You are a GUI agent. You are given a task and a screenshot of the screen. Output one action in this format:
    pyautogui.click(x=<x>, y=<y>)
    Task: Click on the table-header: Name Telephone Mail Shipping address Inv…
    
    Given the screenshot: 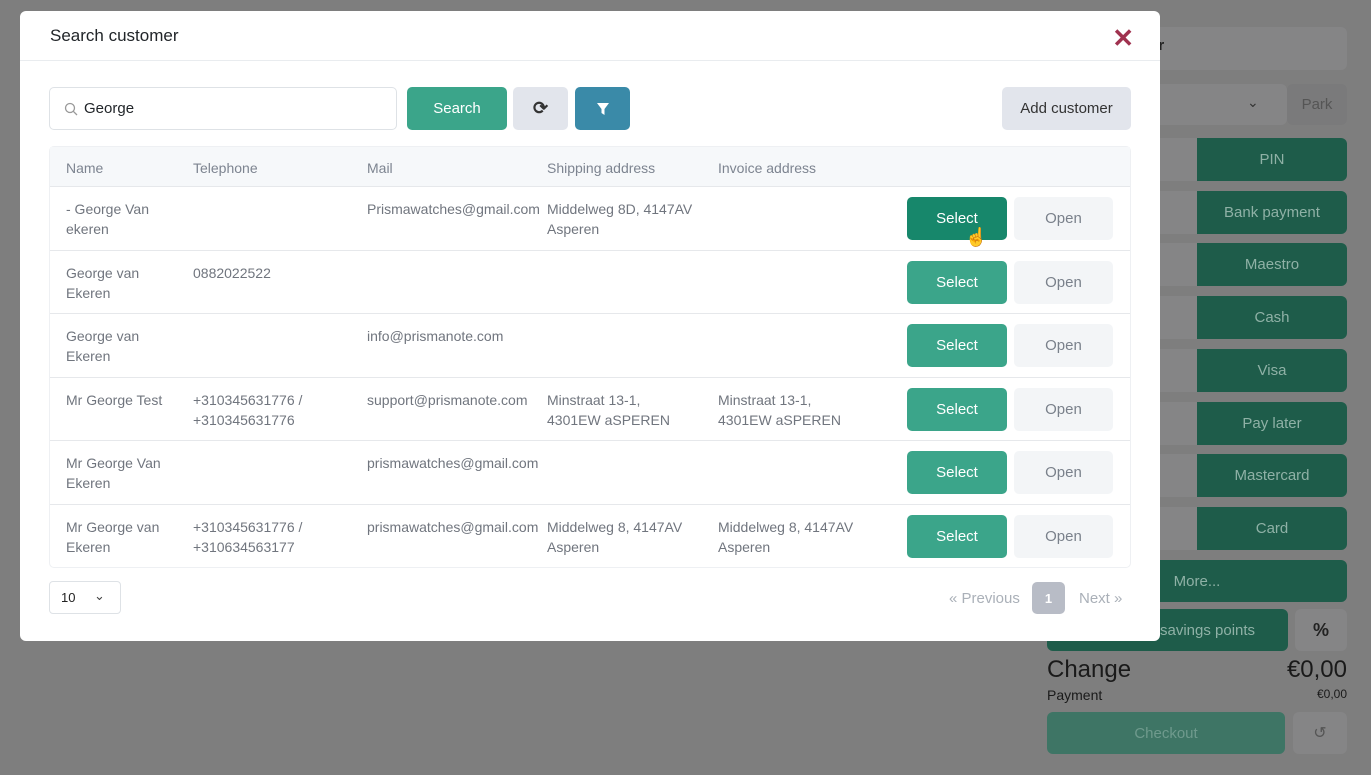 What is the action you would take?
    pyautogui.click(x=590, y=167)
    